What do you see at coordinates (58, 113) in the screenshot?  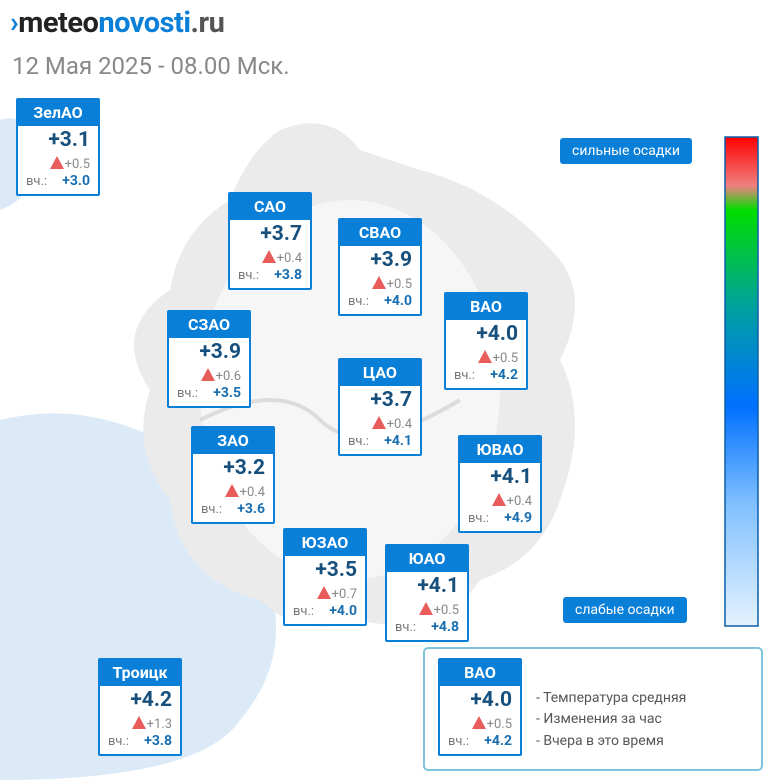 I see `district-name: ЗелАО` at bounding box center [58, 113].